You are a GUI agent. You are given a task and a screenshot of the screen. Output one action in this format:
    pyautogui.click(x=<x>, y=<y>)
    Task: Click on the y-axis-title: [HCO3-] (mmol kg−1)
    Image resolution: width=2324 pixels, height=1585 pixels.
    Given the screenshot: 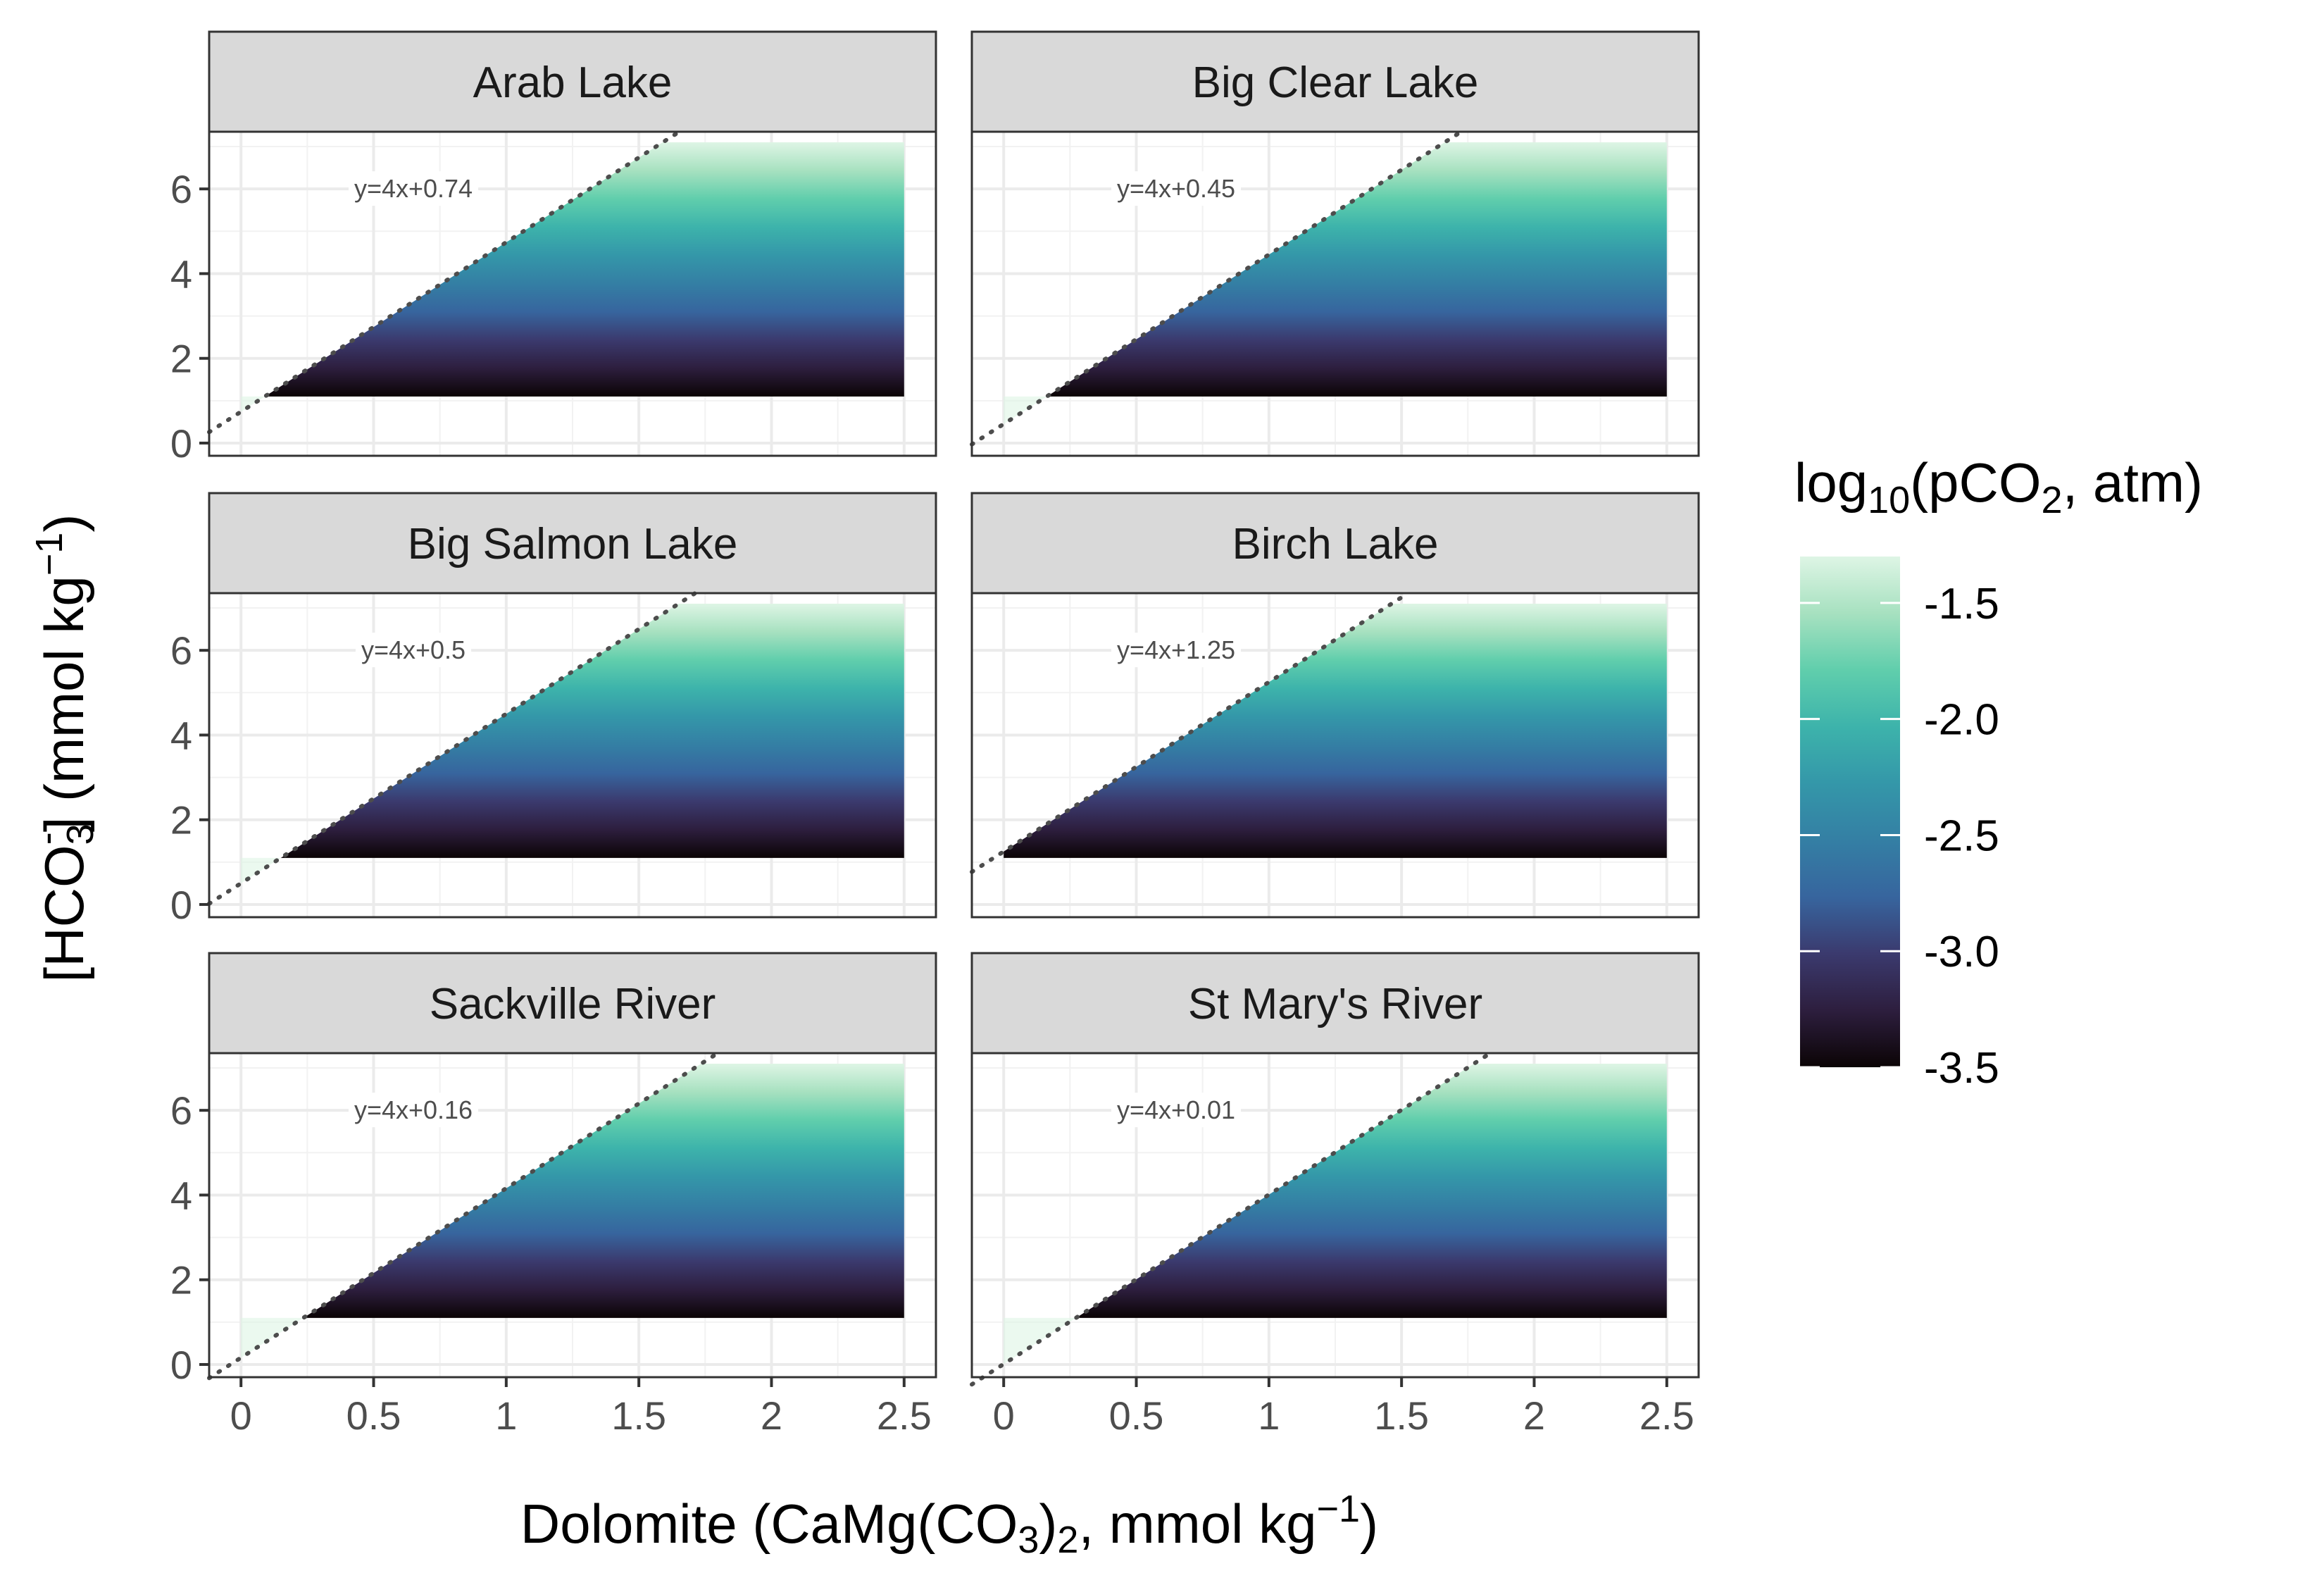 What is the action you would take?
    pyautogui.click(x=63, y=748)
    